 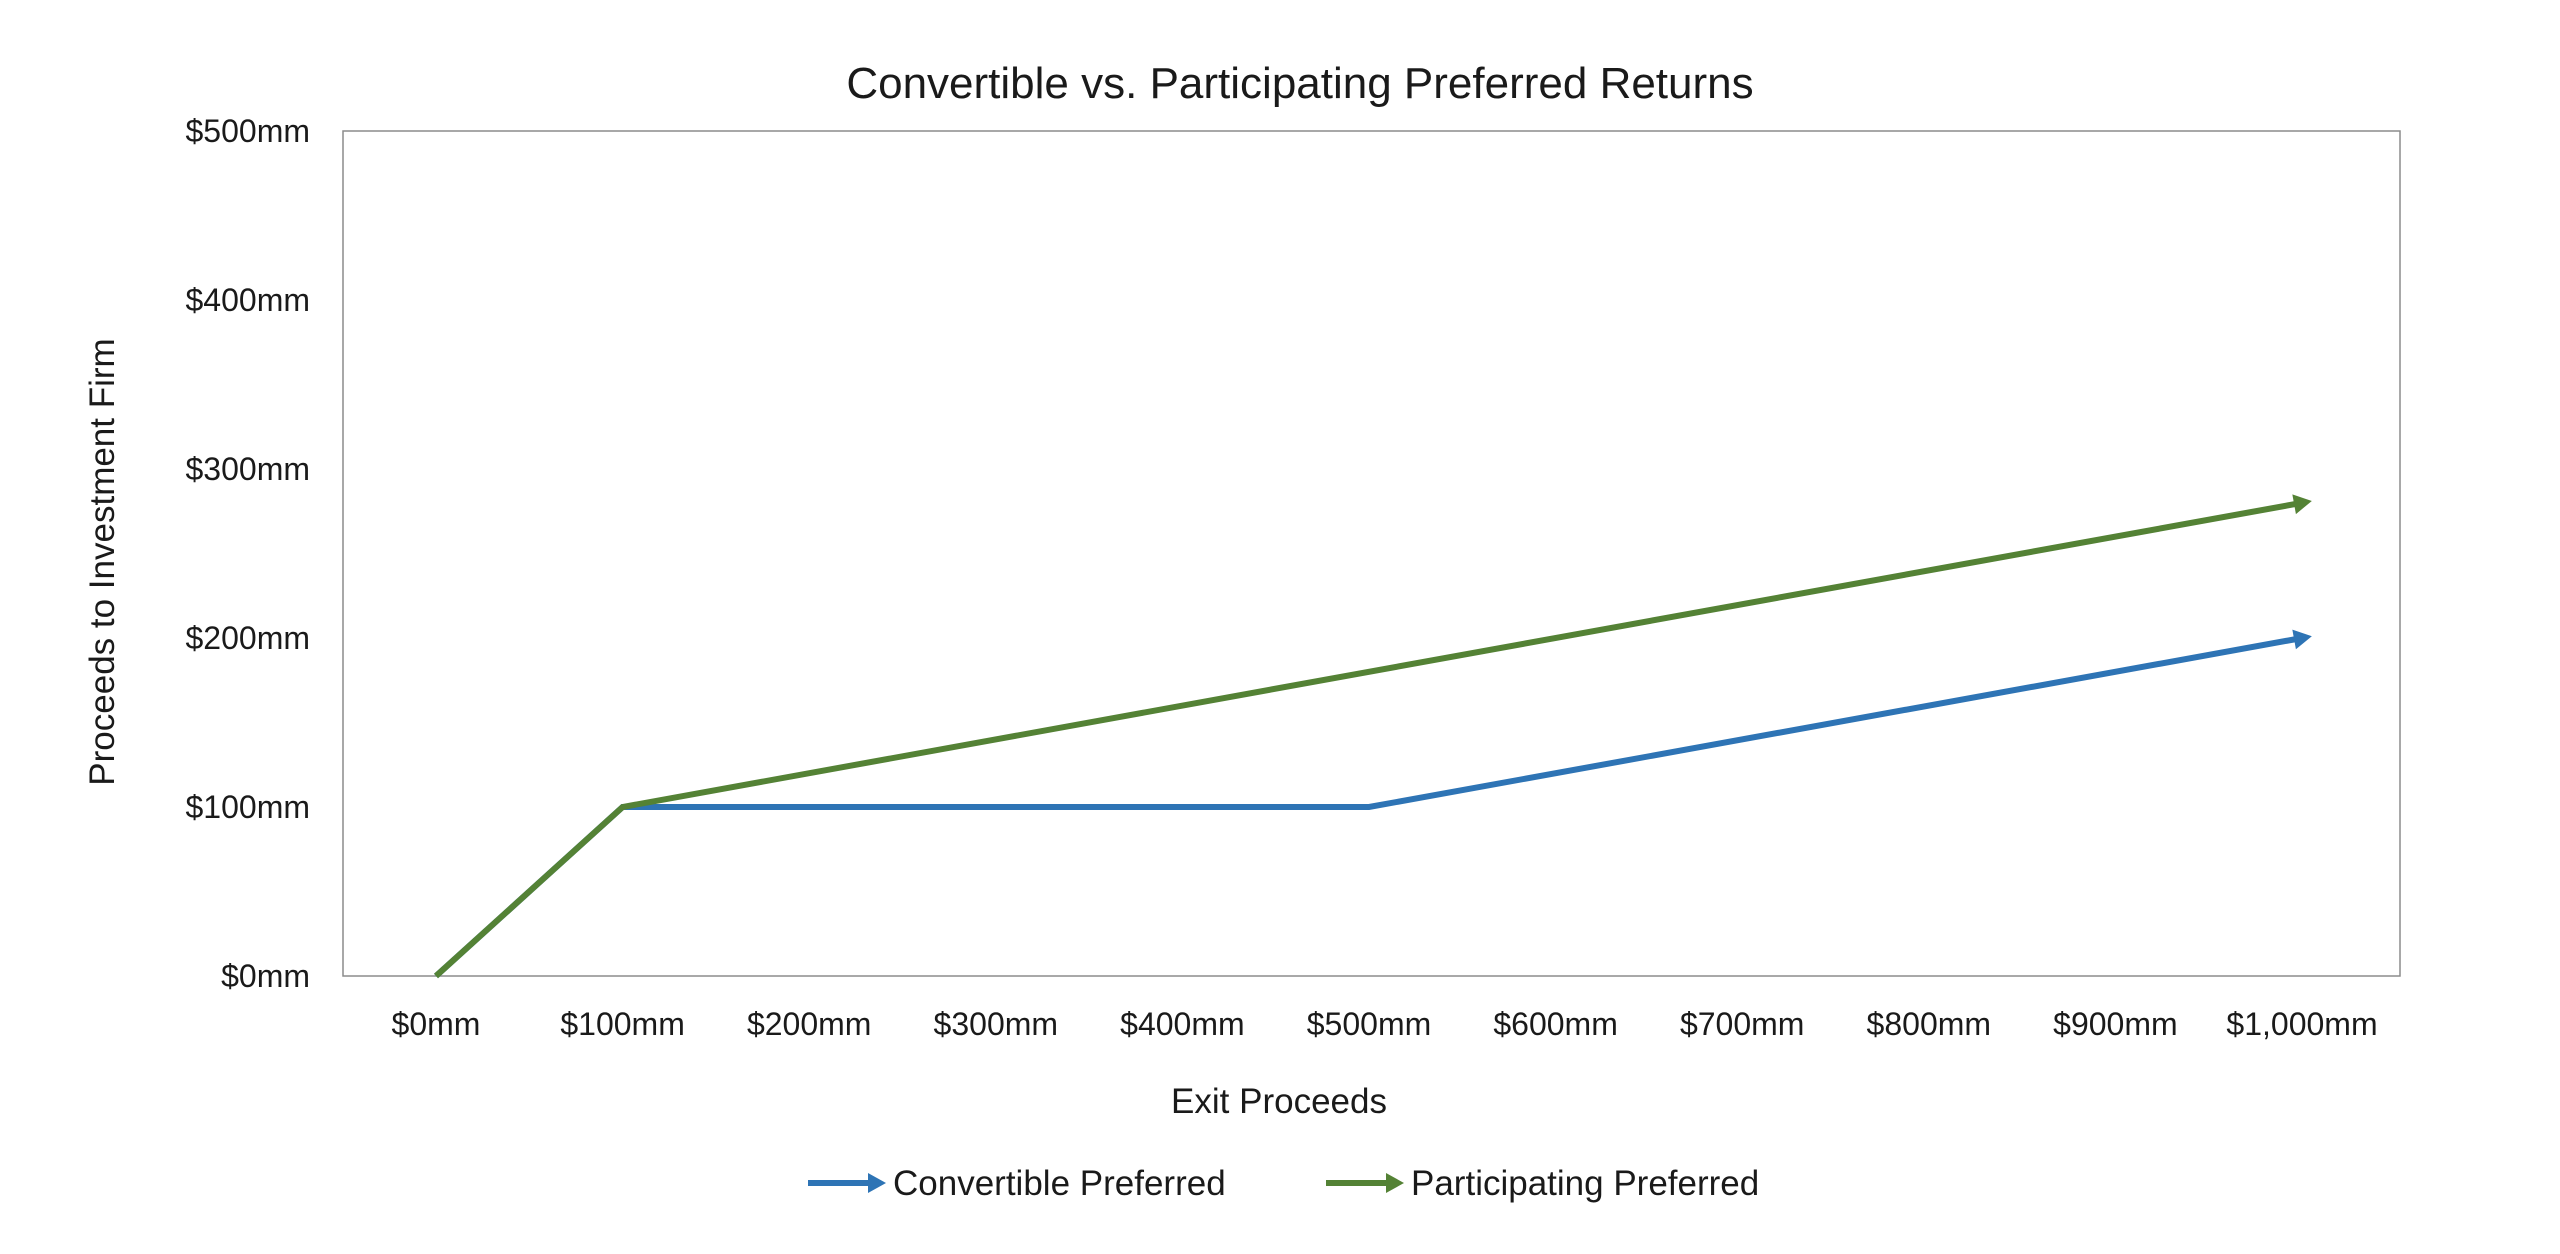 I want to click on x-tick-label: $0mm, so click(x=436, y=1024).